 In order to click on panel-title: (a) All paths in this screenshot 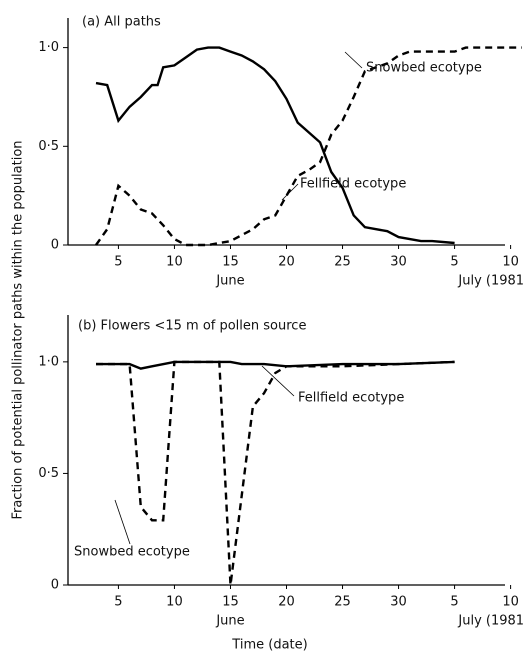, I will do `click(121, 22)`.